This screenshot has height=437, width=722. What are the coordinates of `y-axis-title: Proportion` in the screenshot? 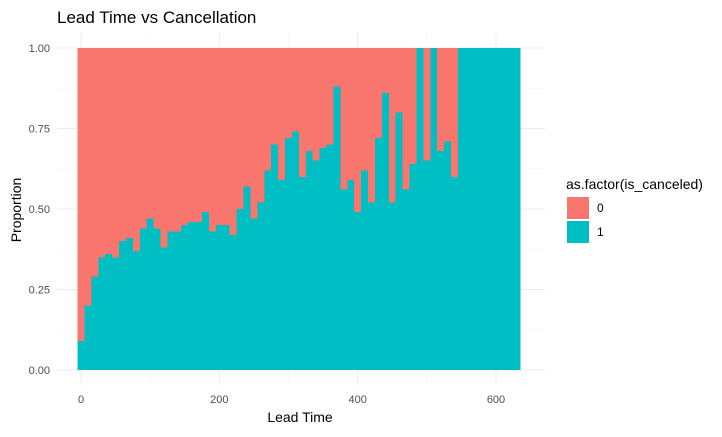 It's located at (16, 210).